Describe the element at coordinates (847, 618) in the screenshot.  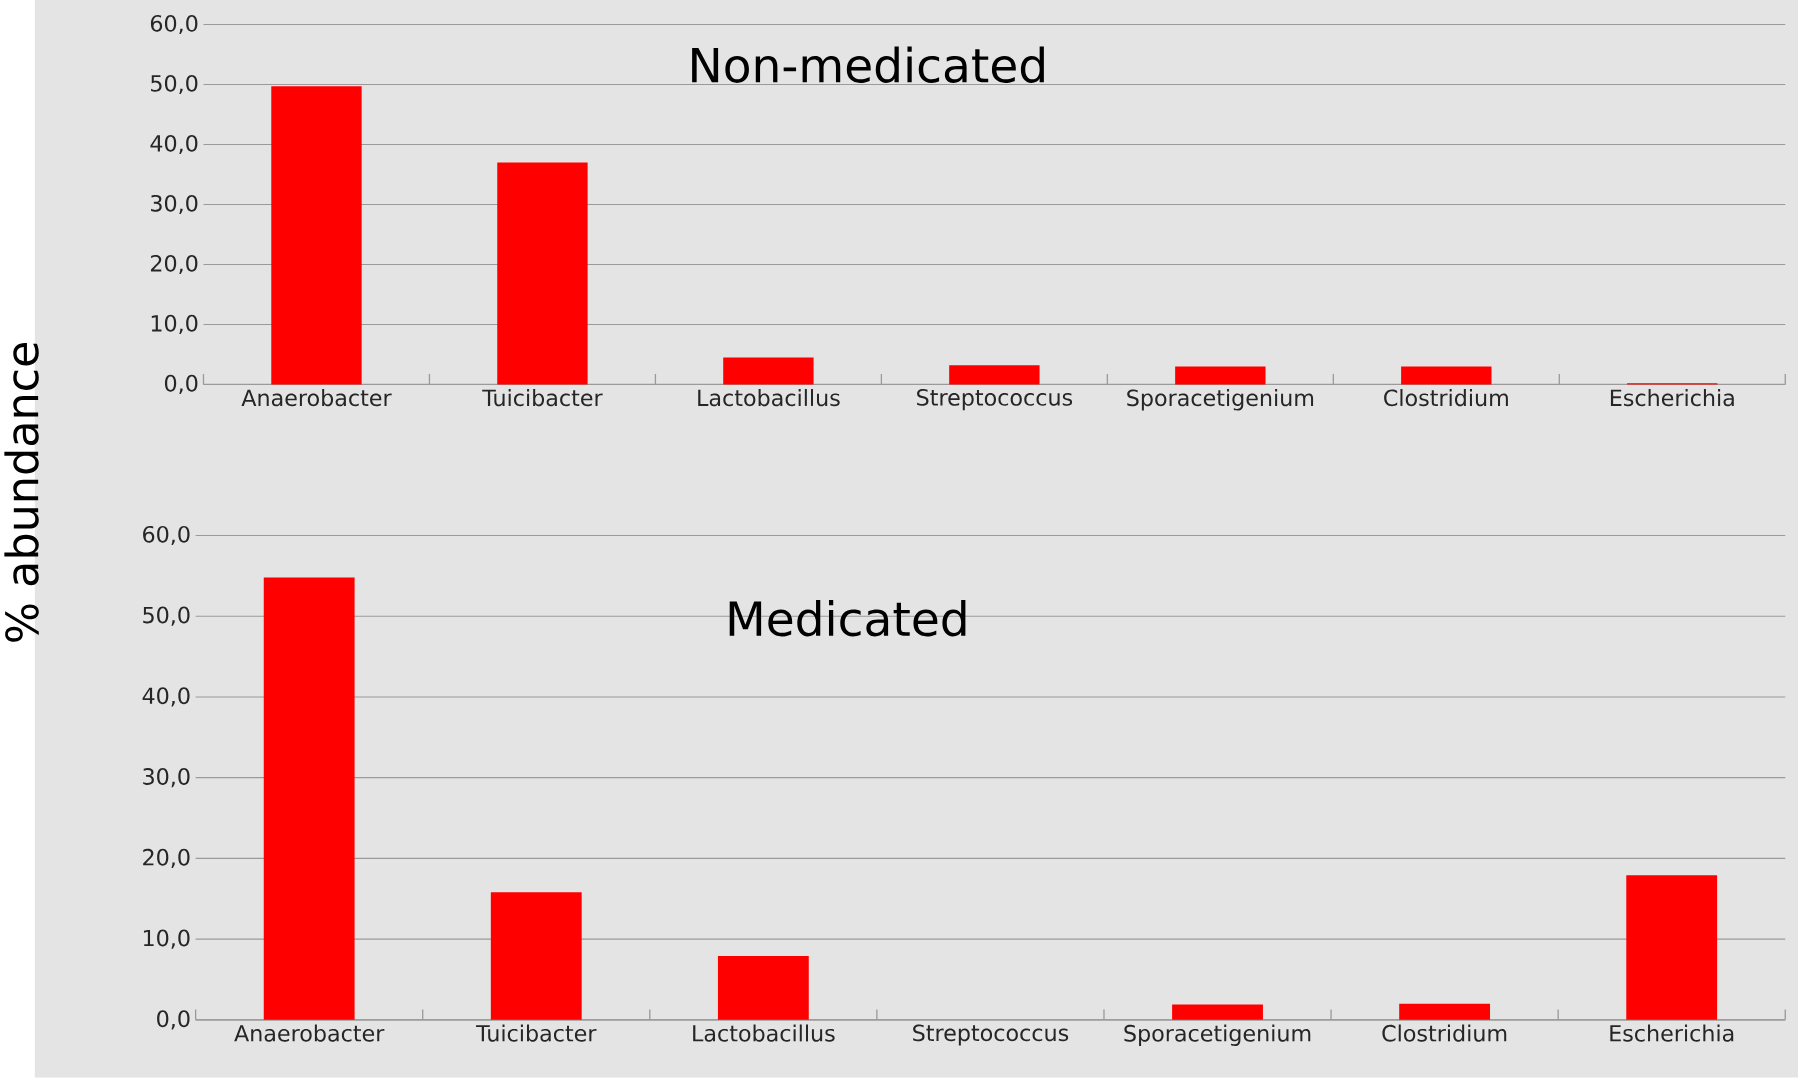
I see `text: Medicated` at that location.